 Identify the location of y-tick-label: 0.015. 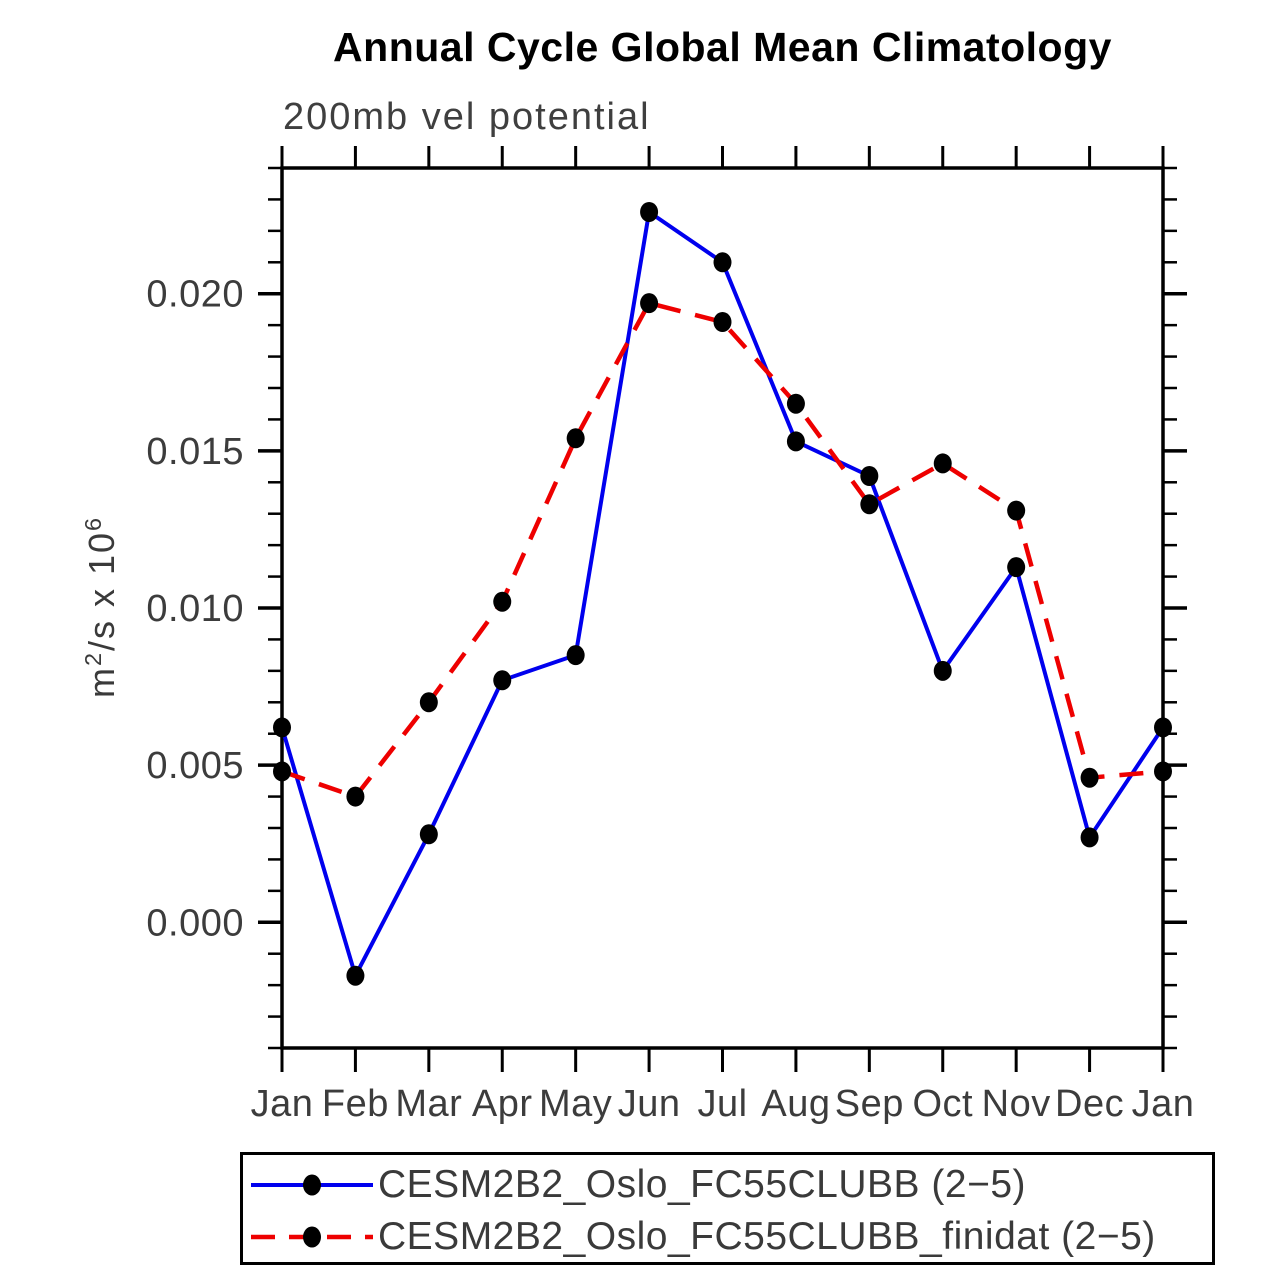
(195, 452).